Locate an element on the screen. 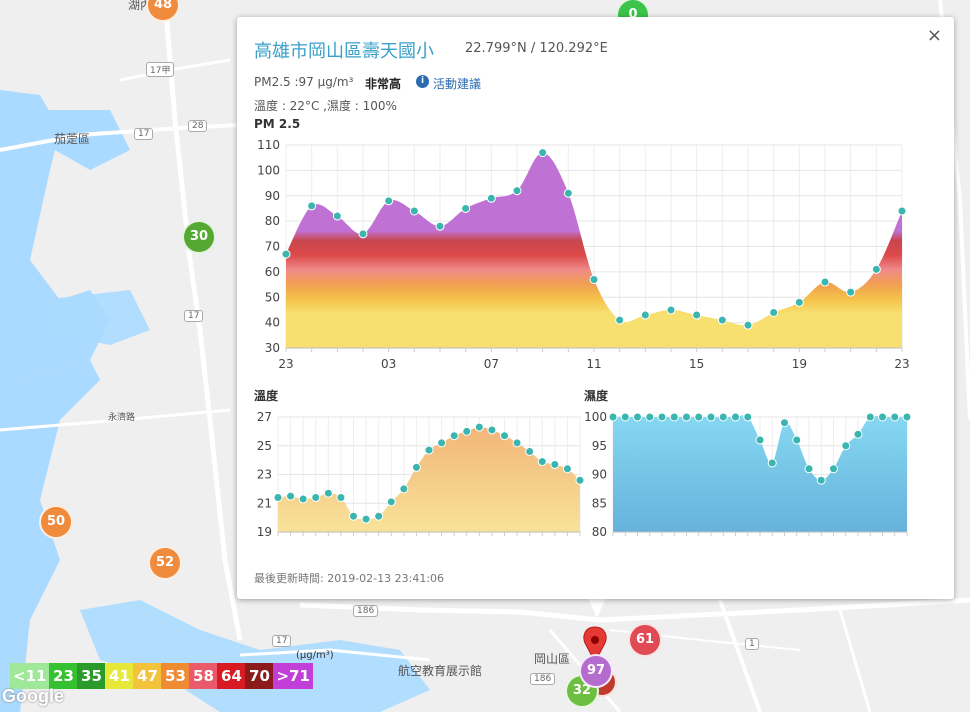 Image resolution: width=970 pixels, height=712 pixels. station-marker-selected: 97 is located at coordinates (596, 671).